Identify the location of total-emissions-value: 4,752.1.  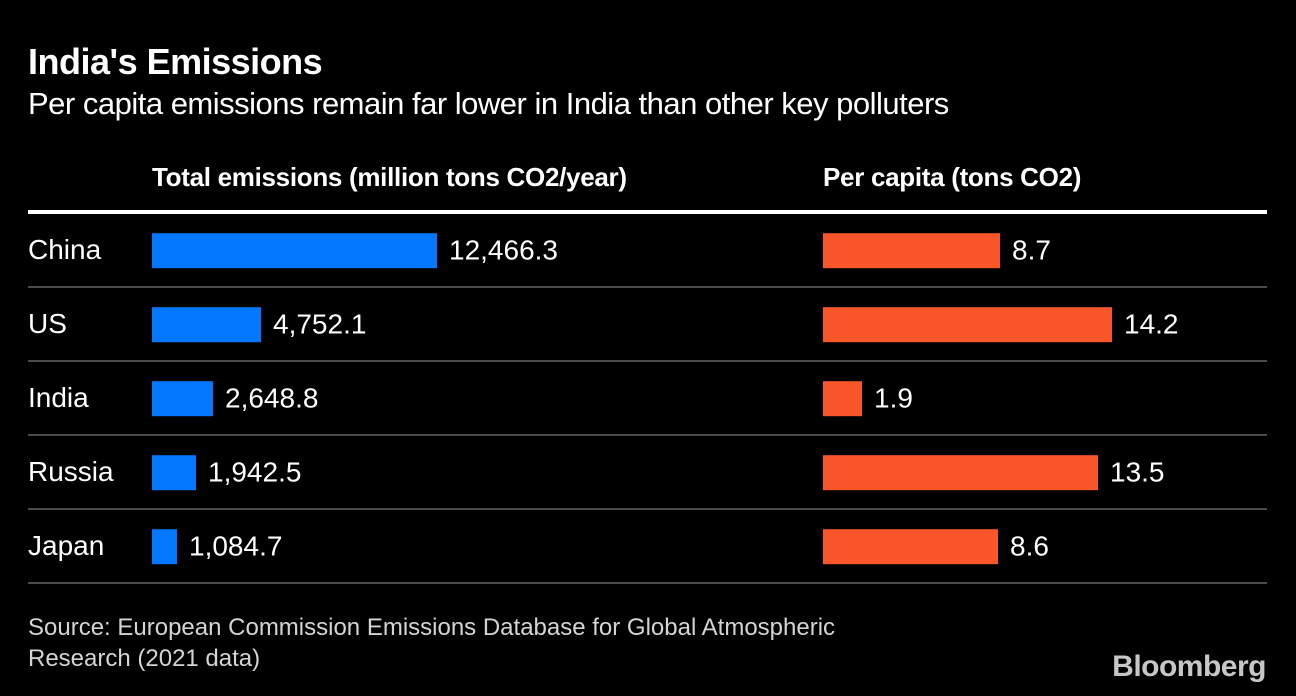
(320, 324).